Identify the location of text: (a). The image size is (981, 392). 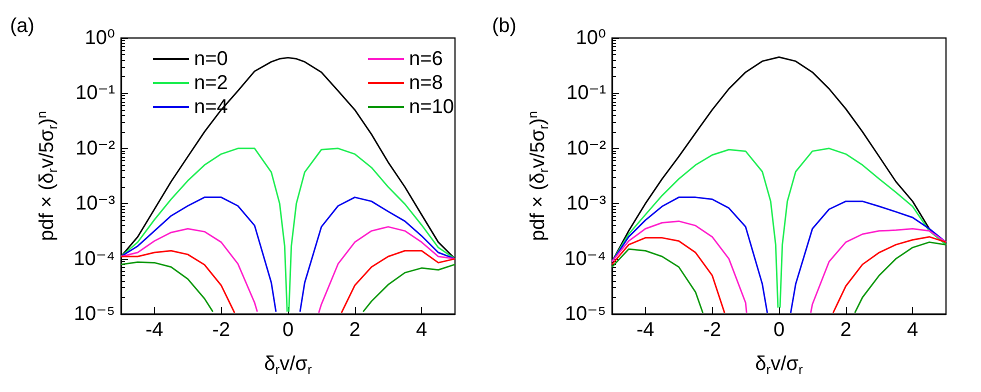
(22, 26).